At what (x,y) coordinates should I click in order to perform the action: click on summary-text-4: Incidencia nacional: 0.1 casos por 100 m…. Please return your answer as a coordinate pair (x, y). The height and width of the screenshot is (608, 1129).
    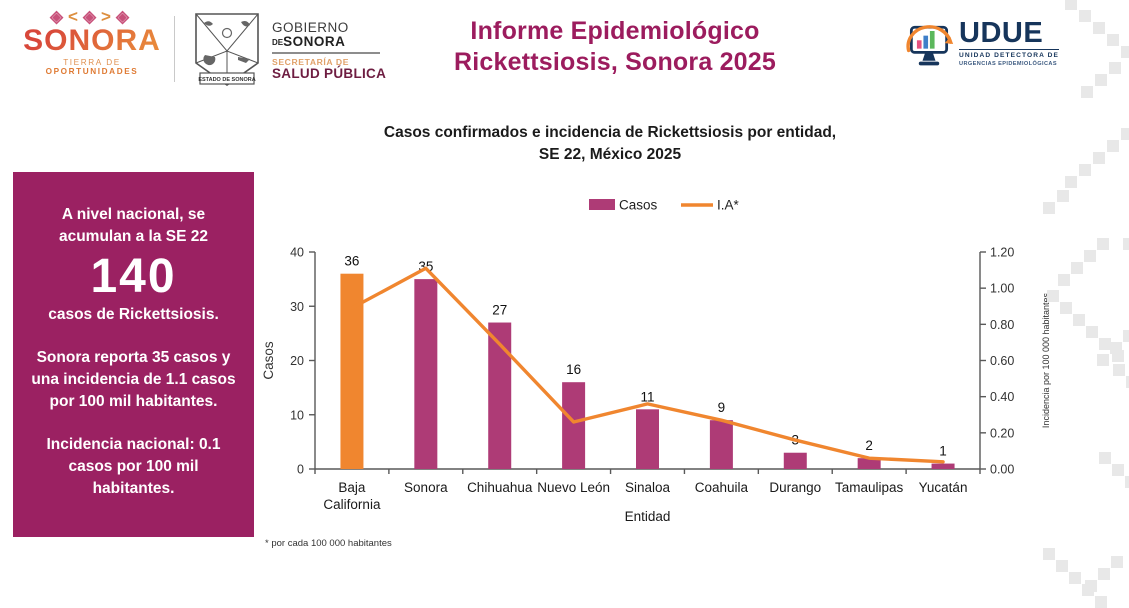
    Looking at the image, I should click on (133, 467).